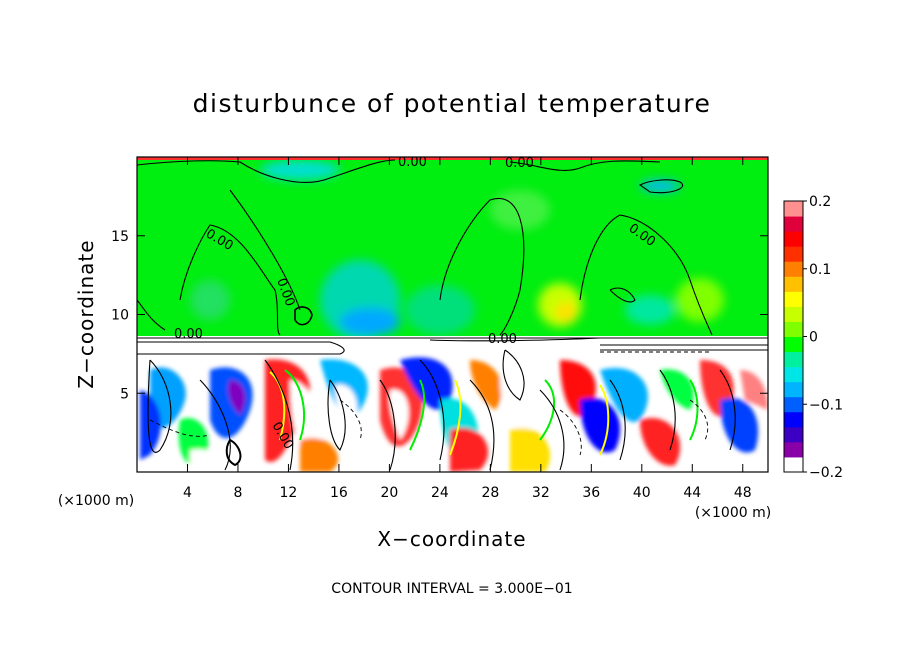 The height and width of the screenshot is (654, 904). What do you see at coordinates (826, 405) in the screenshot?
I see `colorbar-tick-label: −0.1` at bounding box center [826, 405].